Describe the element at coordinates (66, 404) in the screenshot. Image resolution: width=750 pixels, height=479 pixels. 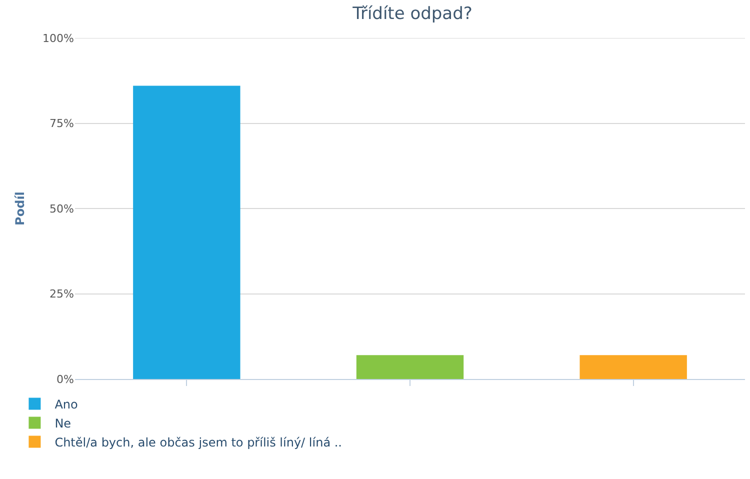
I see `legend-label: Ano` at that location.